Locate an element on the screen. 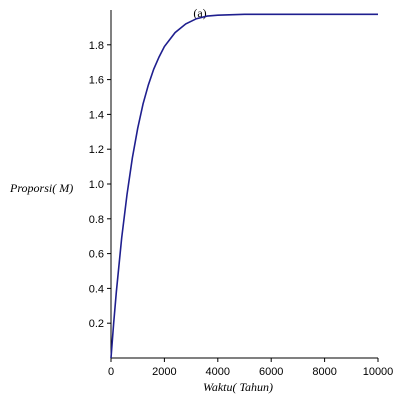 This screenshot has width=400, height=400. x-tick-label: 4000 is located at coordinates (218, 372).